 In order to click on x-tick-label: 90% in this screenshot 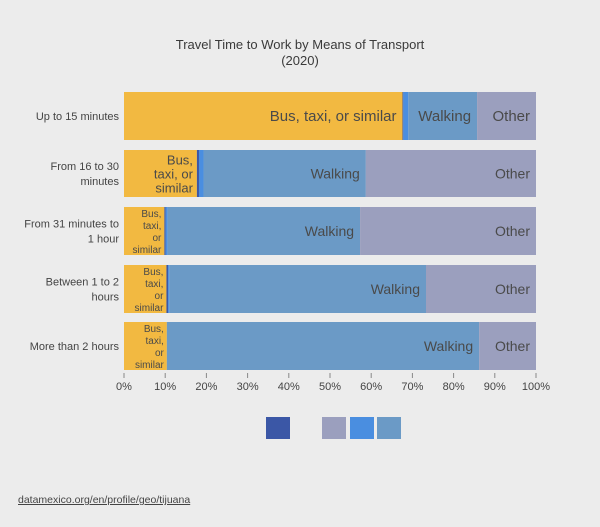, I will do `click(495, 387)`.